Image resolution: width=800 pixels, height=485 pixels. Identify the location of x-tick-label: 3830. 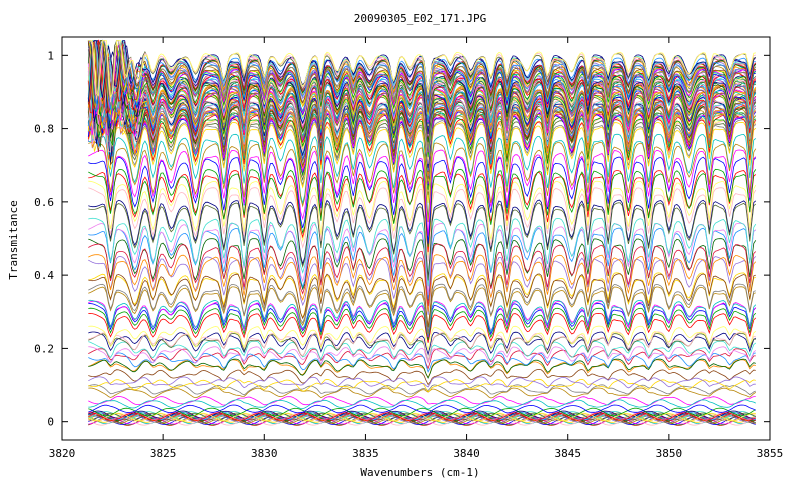
(264, 453).